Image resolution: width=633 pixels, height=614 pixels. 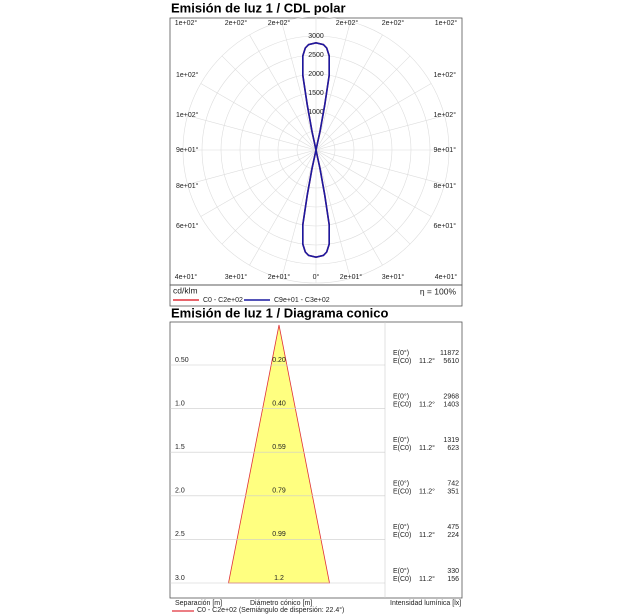 What do you see at coordinates (316, 277) in the screenshot?
I see `angle-label: 0°` at bounding box center [316, 277].